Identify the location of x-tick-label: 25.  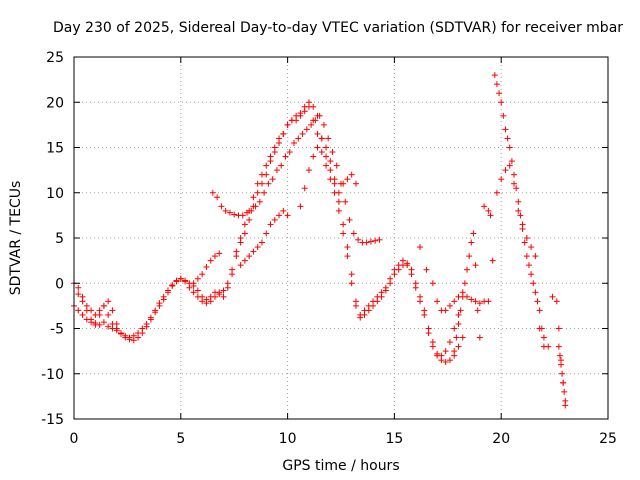
(608, 439).